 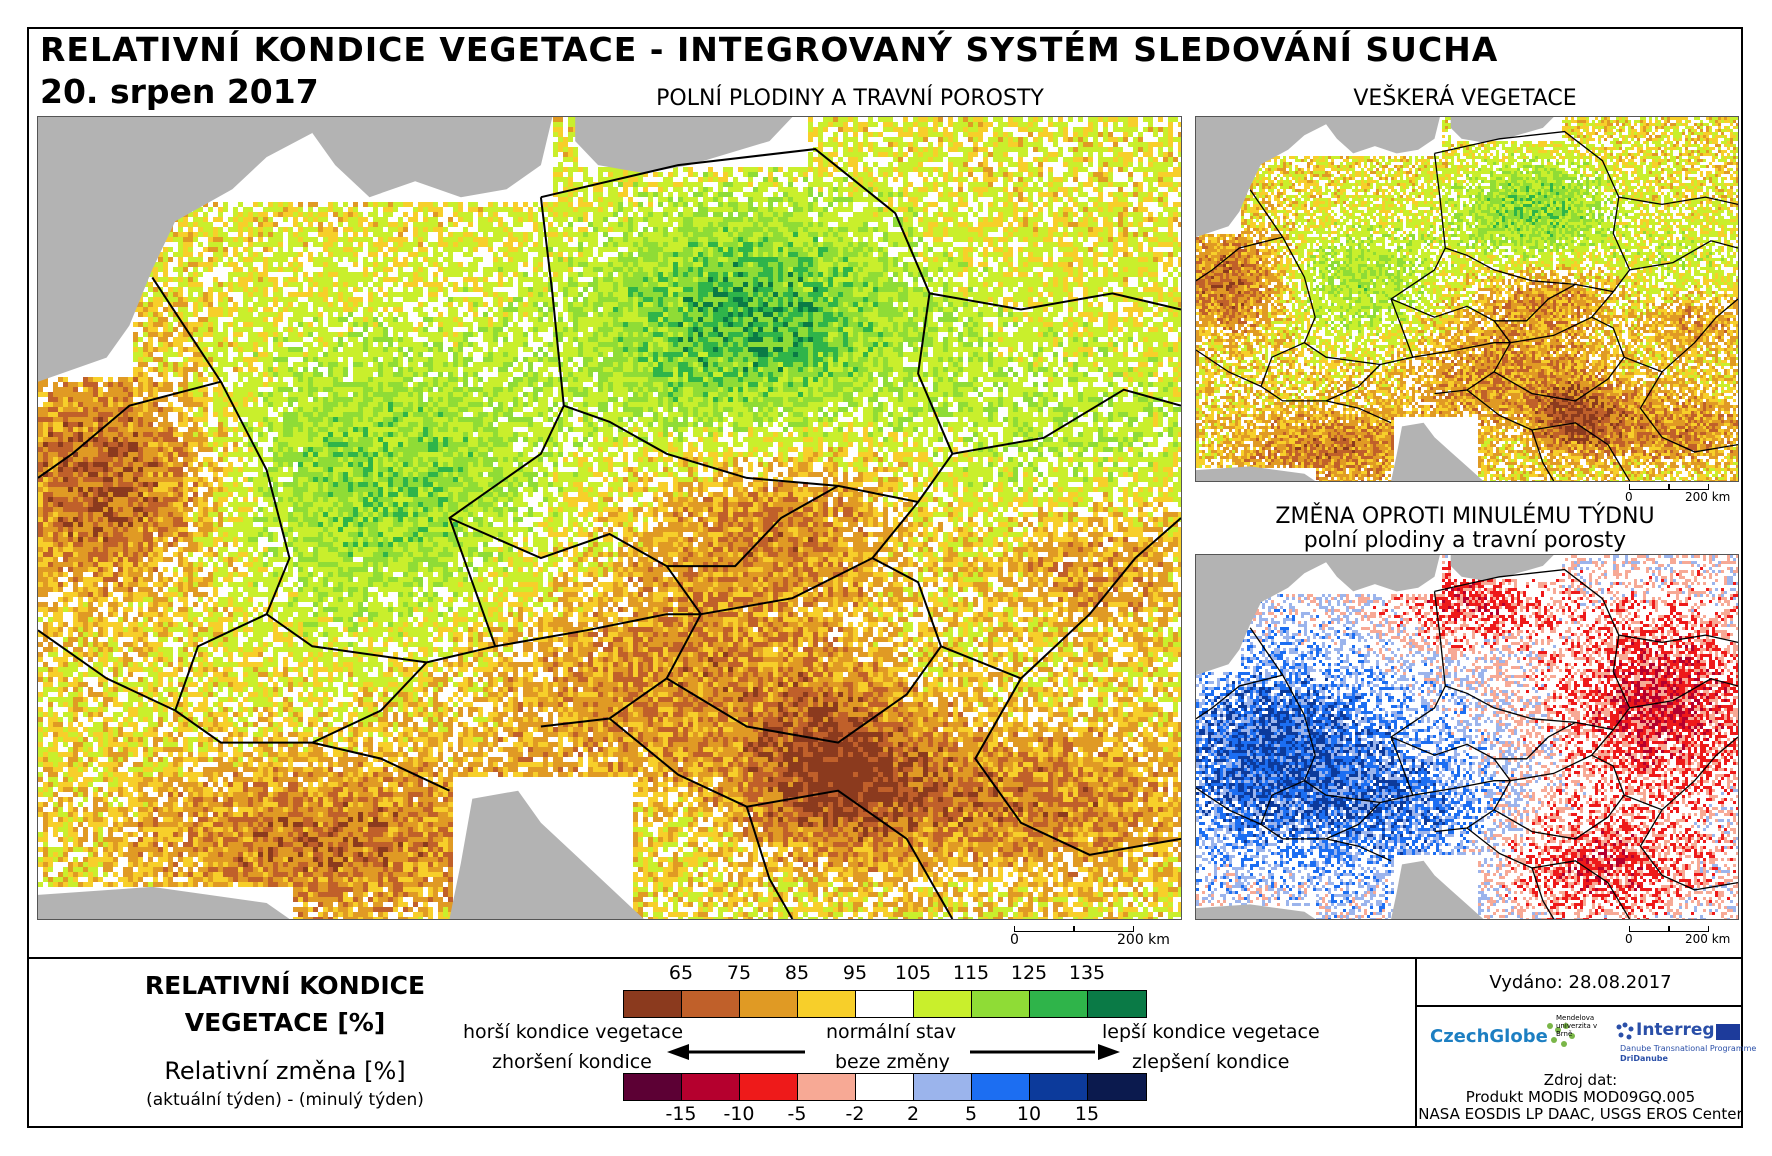 I want to click on better-condition-label: lepší kondice vegetace, so click(x=1211, y=1032).